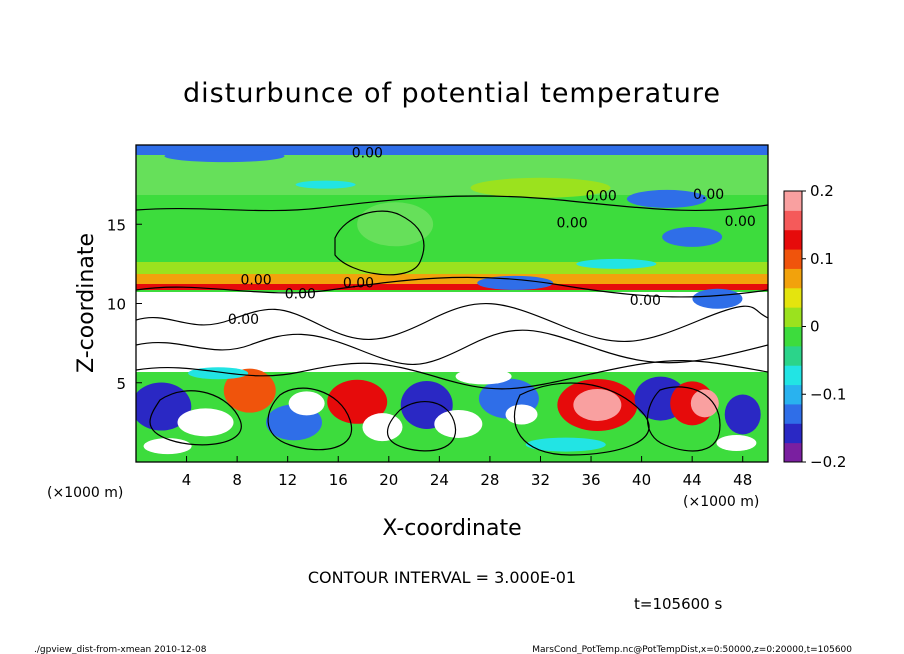  Describe the element at coordinates (120, 649) in the screenshot. I see `footer-script-name: ./gpview_dist-from-xmean 2010-12-08` at that location.